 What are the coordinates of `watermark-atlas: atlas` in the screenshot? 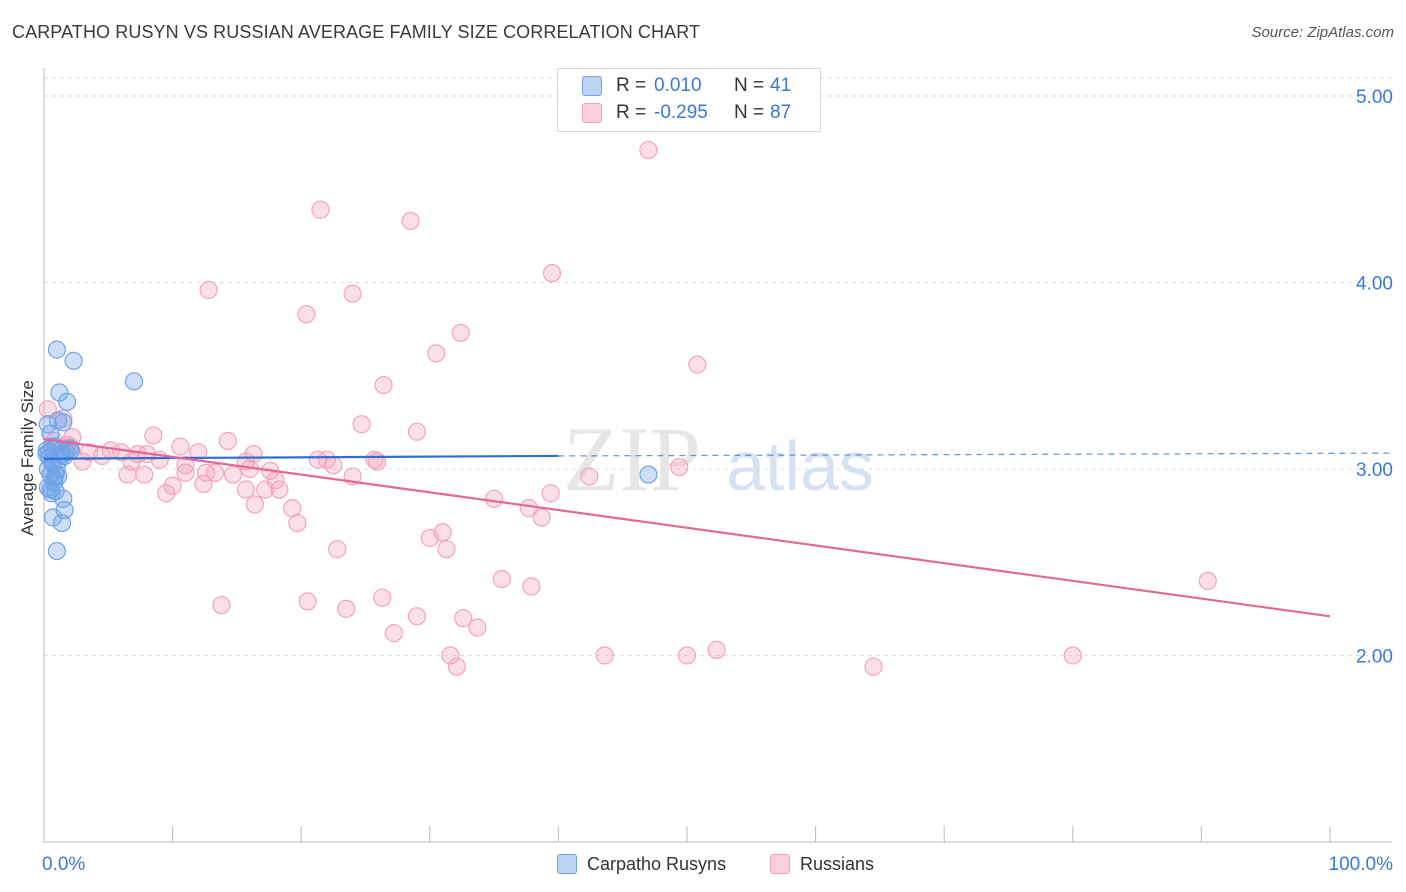 It's located at (800, 466).